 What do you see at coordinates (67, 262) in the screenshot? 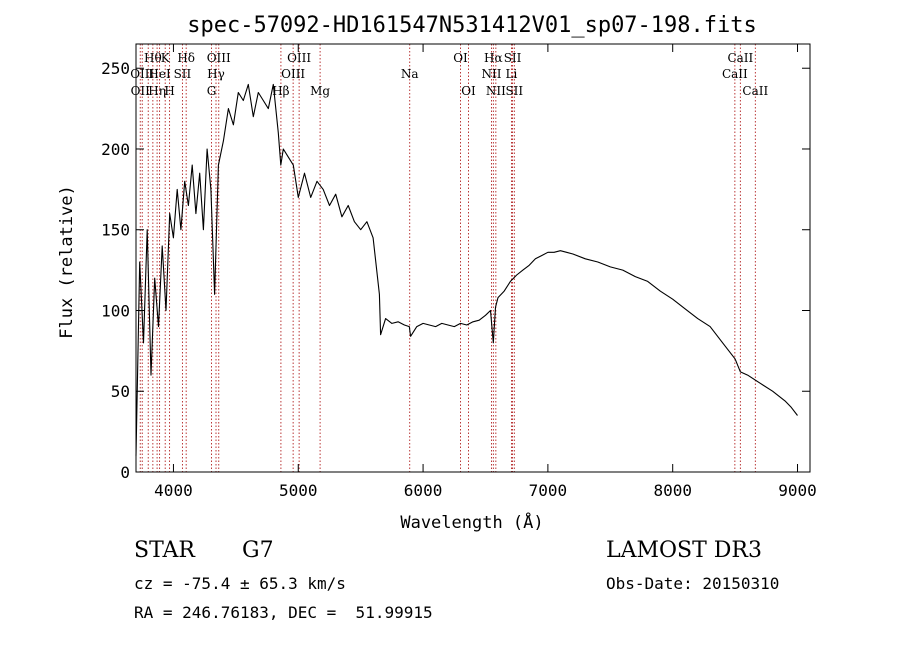
I see `y-axis-label: Flux (relative)` at bounding box center [67, 262].